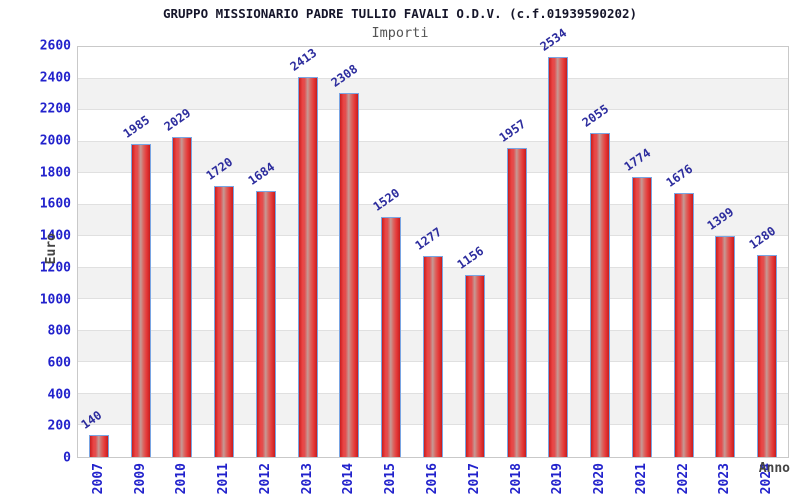 Image resolution: width=800 pixels, height=500 pixels. Describe the element at coordinates (641, 479) in the screenshot. I see `x-tick-label: 2021` at that location.